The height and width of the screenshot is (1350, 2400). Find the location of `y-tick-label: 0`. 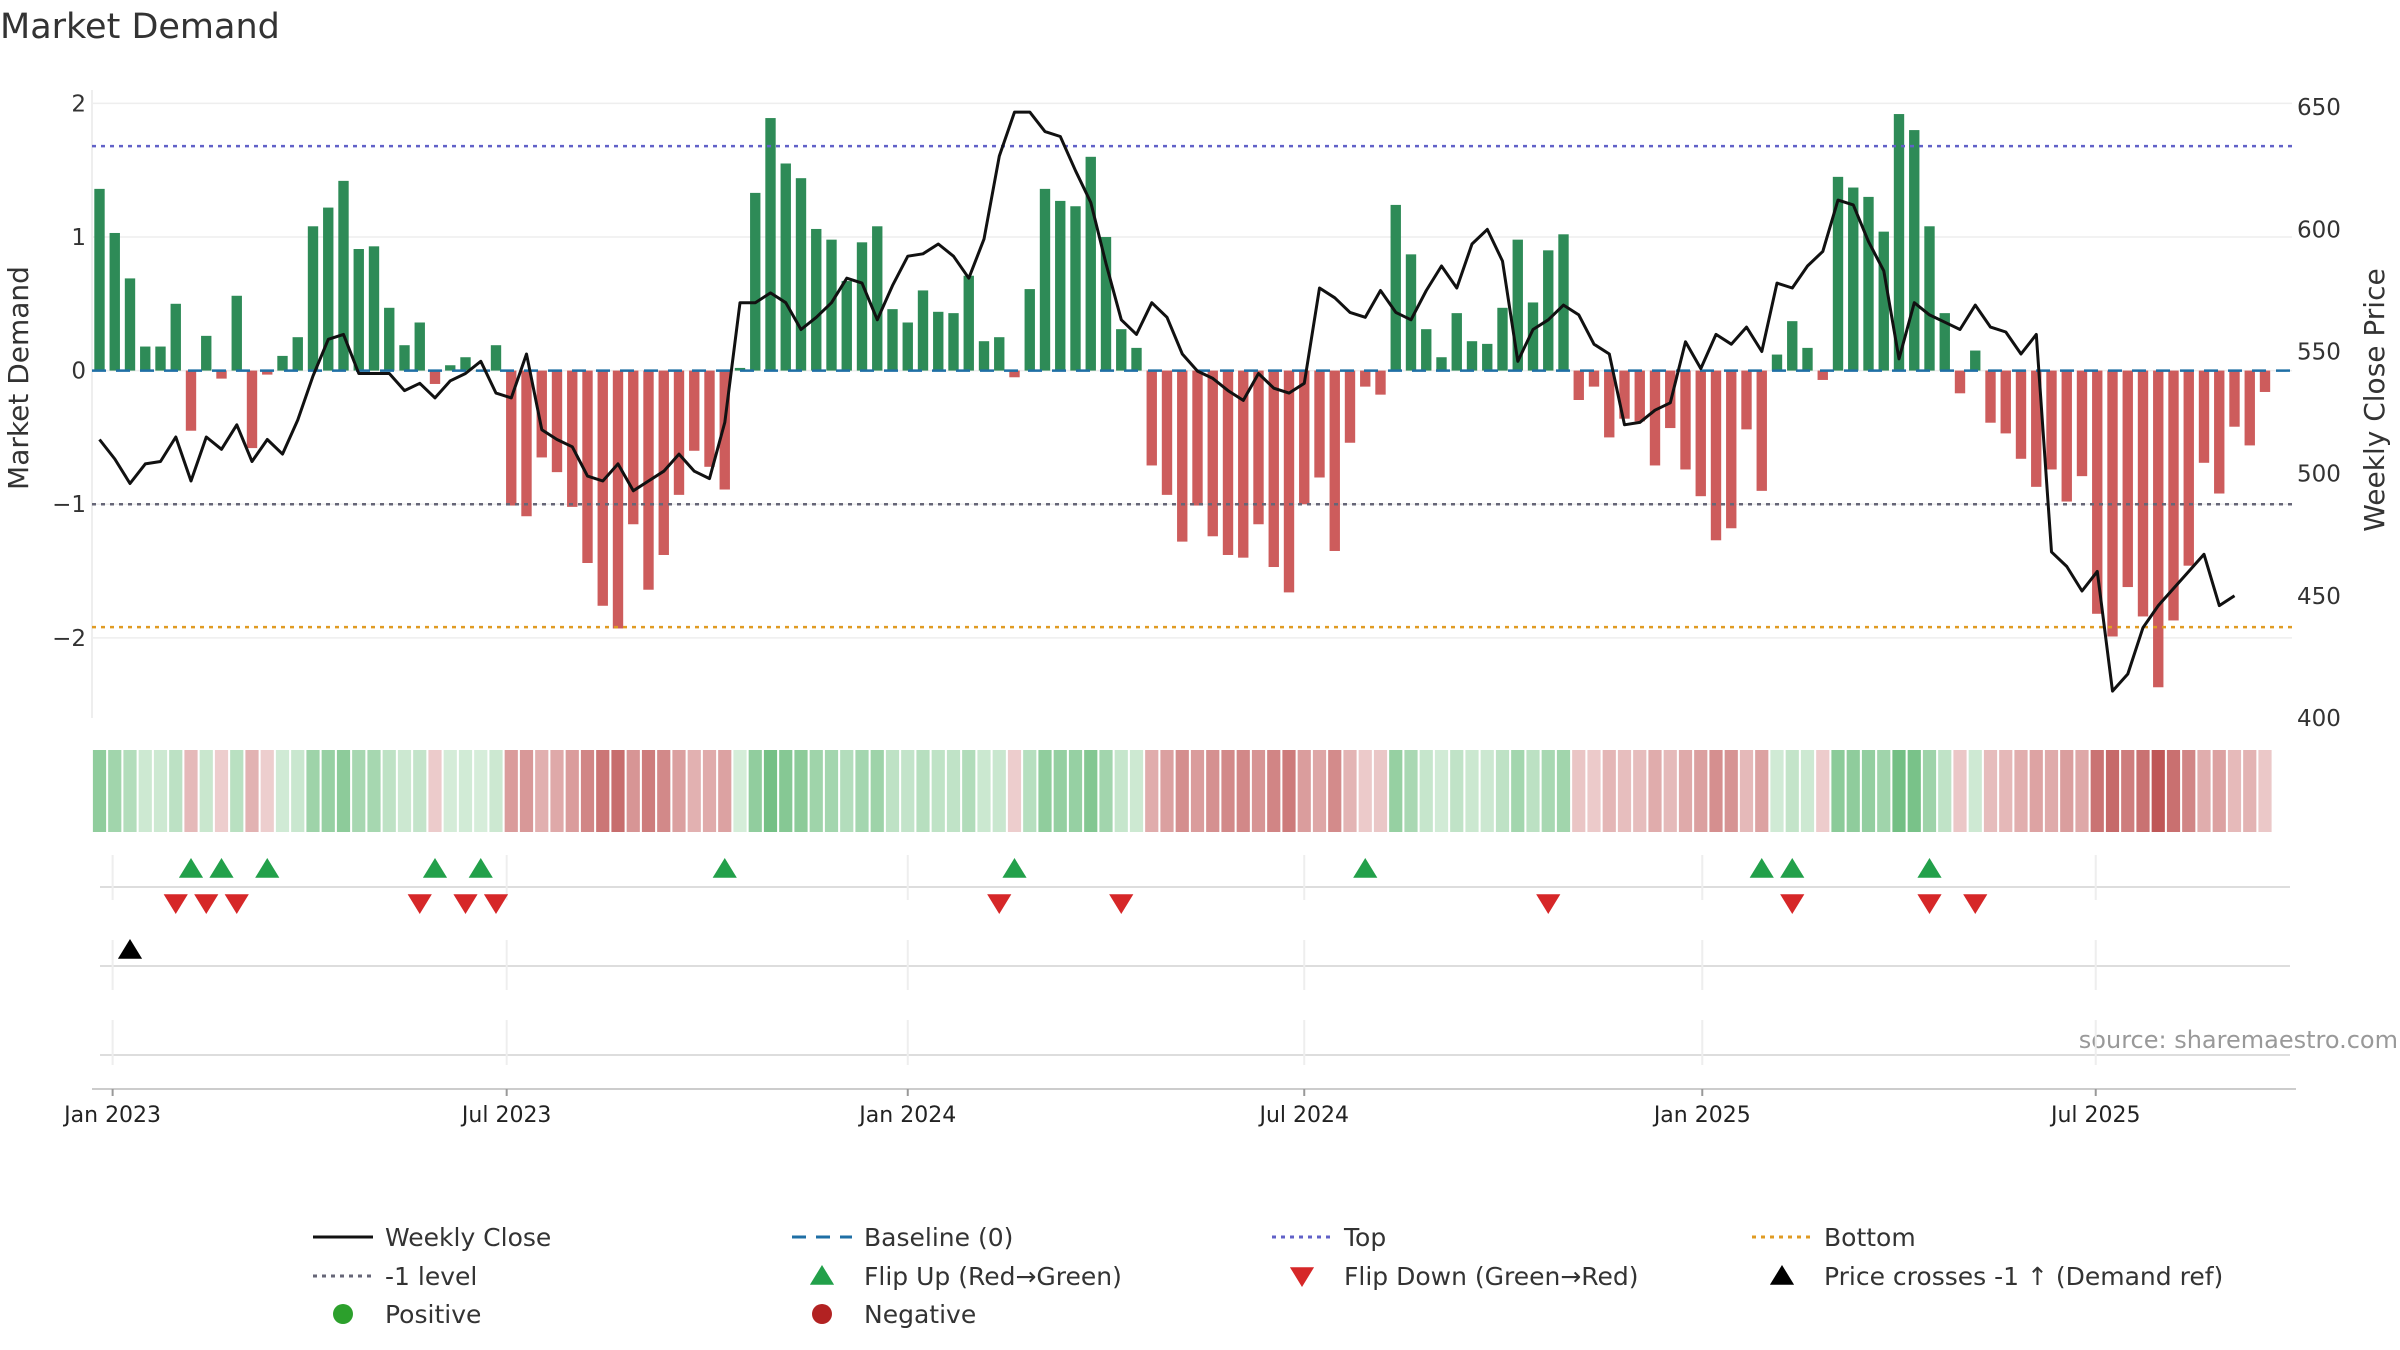

y-tick-label: 0 is located at coordinates (78, 372).